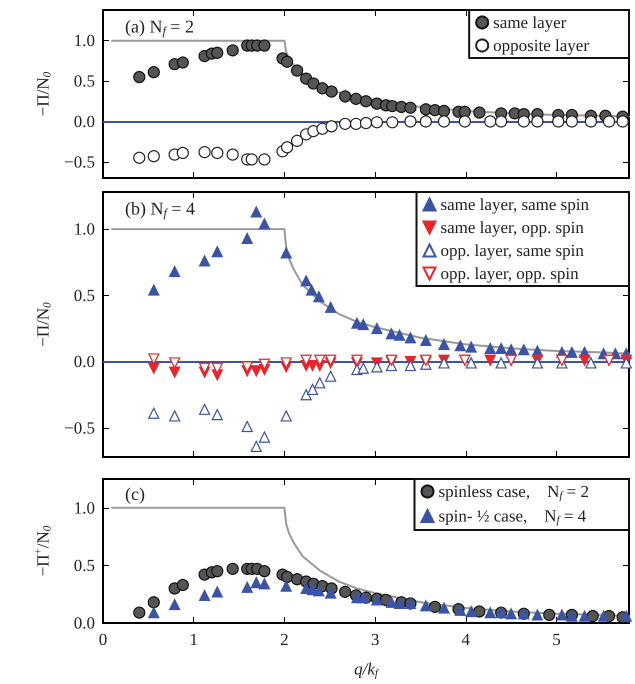  Describe the element at coordinates (43, 550) in the screenshot. I see `y-axis-title: −Π+/N0` at that location.